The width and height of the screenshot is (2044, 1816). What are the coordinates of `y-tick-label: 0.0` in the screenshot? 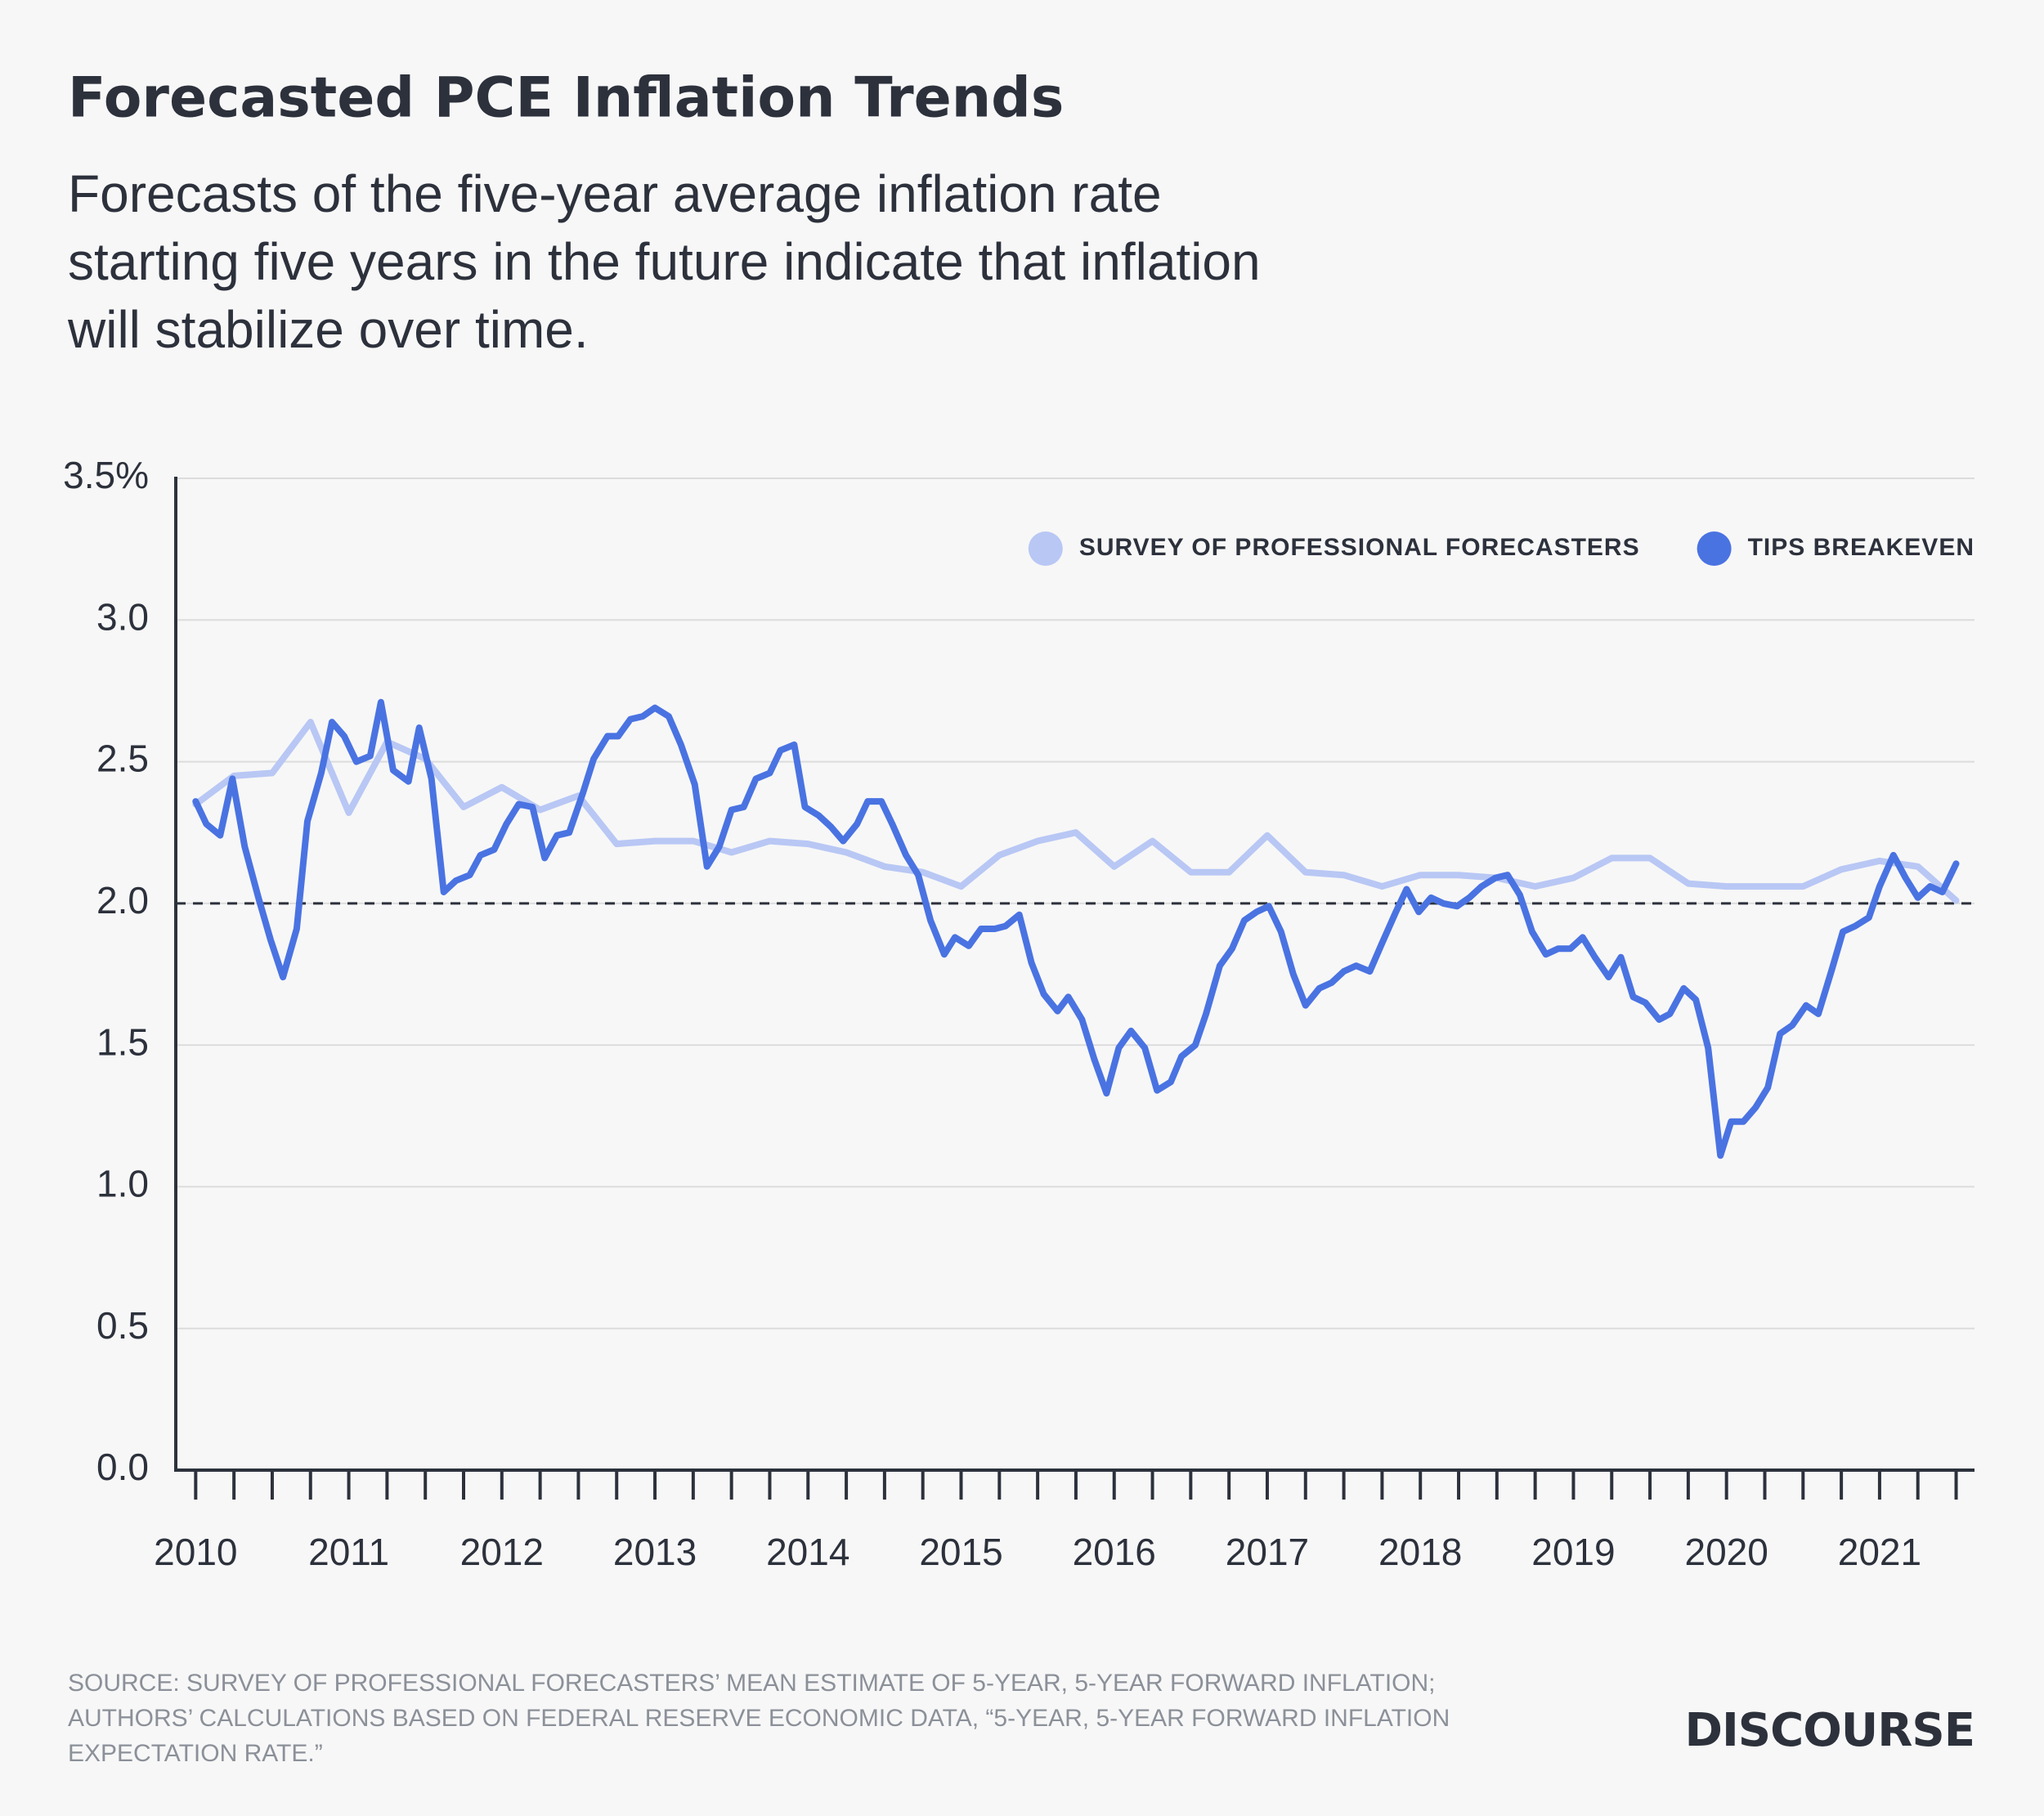 It's located at (123, 1467).